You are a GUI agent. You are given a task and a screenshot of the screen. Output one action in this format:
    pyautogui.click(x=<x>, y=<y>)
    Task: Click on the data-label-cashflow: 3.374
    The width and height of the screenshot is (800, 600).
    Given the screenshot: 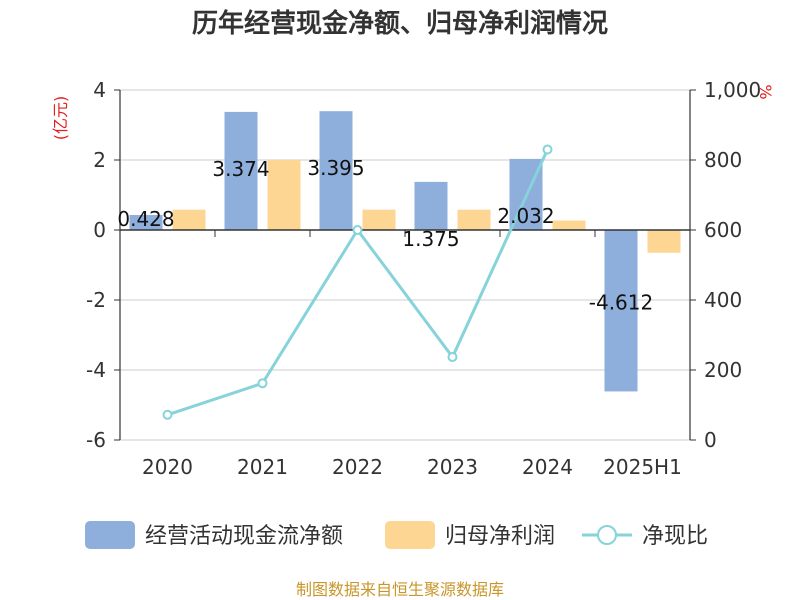 What is the action you would take?
    pyautogui.click(x=240, y=169)
    